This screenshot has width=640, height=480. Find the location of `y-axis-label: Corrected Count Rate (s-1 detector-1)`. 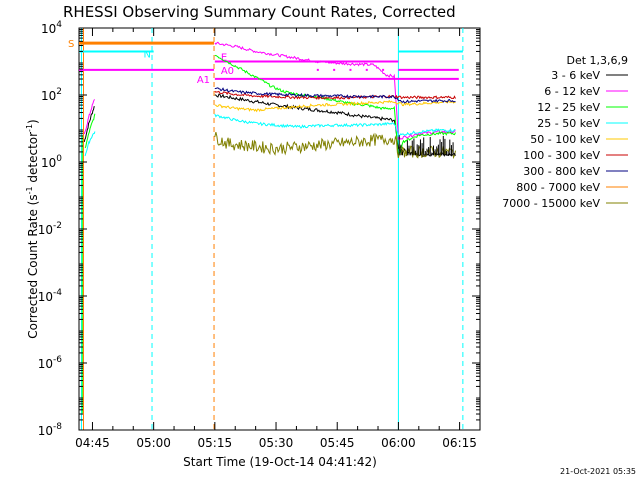

y-axis-label: Corrected Count Rate (s-1 detector-1) is located at coordinates (32, 228).